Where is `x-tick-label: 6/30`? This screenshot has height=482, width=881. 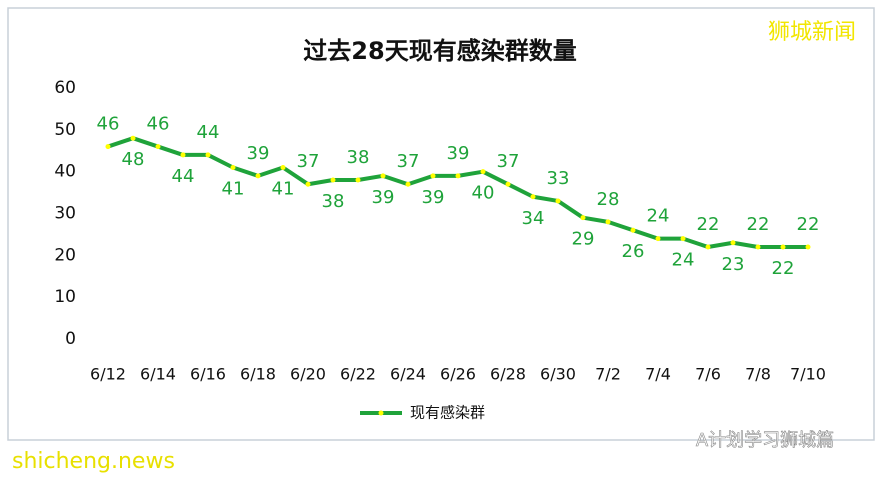
x-tick-label: 6/30 is located at coordinates (558, 374).